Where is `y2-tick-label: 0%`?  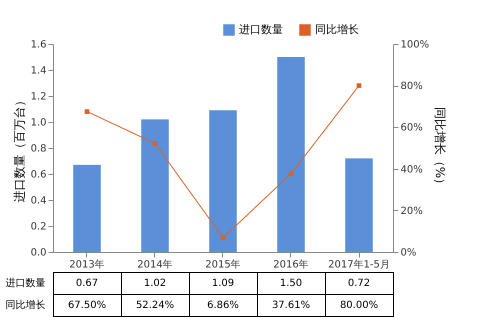
y2-tick-label: 0% is located at coordinates (408, 253).